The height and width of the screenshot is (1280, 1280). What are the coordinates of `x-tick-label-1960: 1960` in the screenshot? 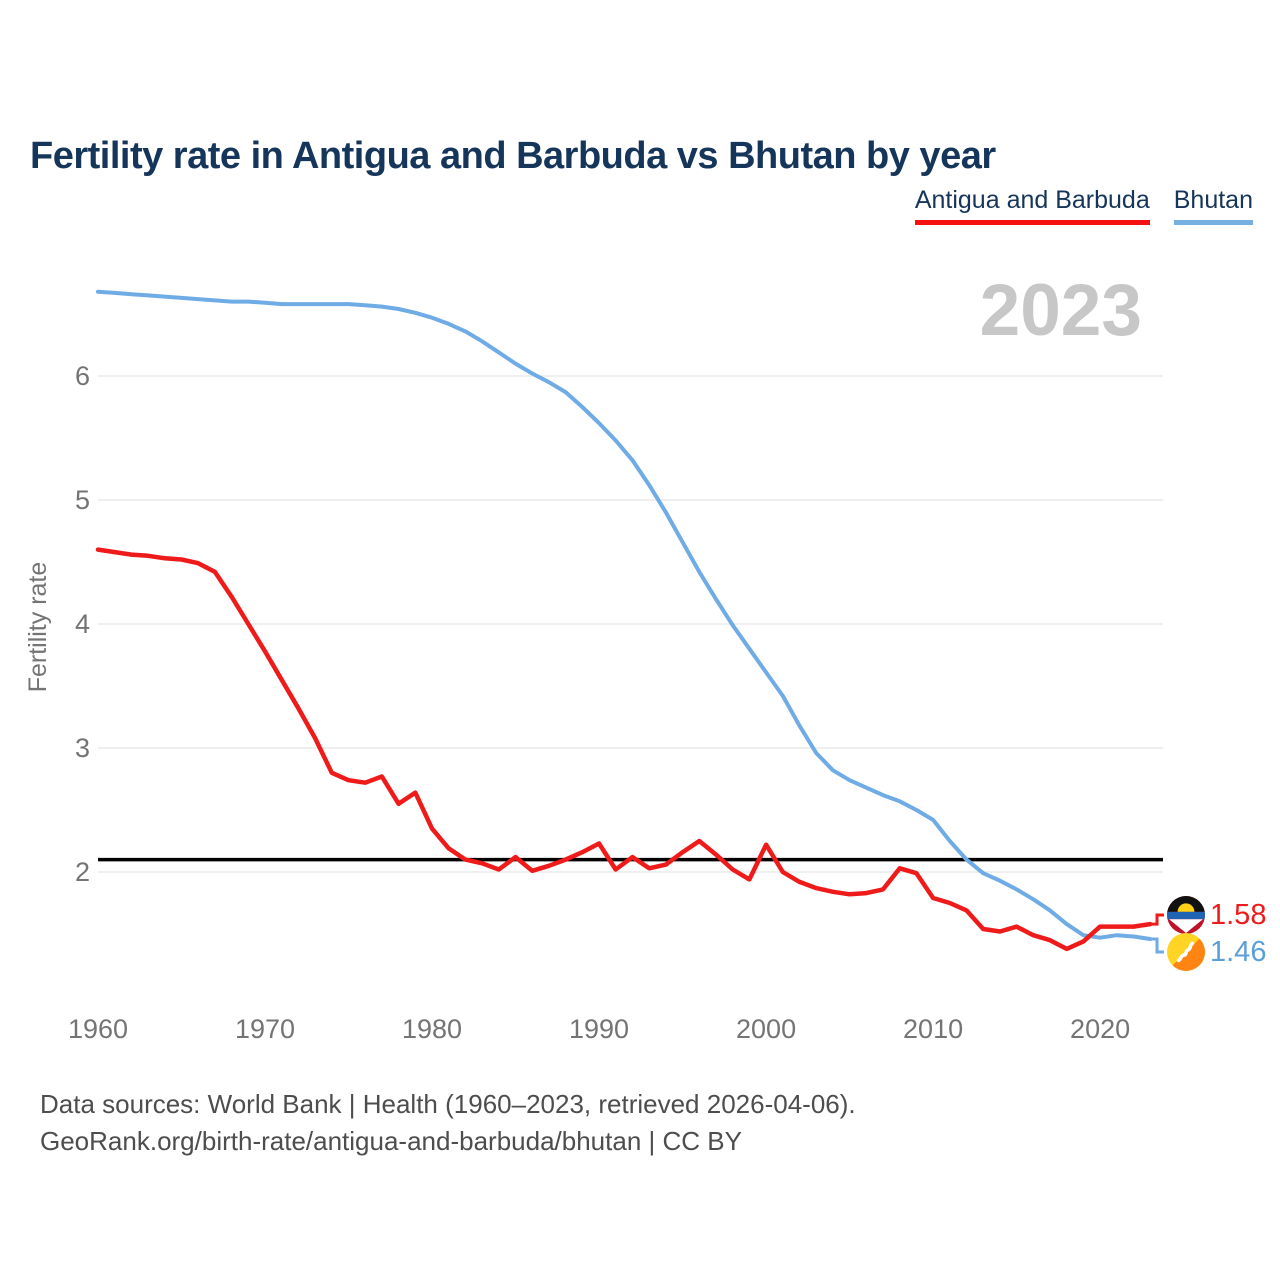 It's located at (98, 1029).